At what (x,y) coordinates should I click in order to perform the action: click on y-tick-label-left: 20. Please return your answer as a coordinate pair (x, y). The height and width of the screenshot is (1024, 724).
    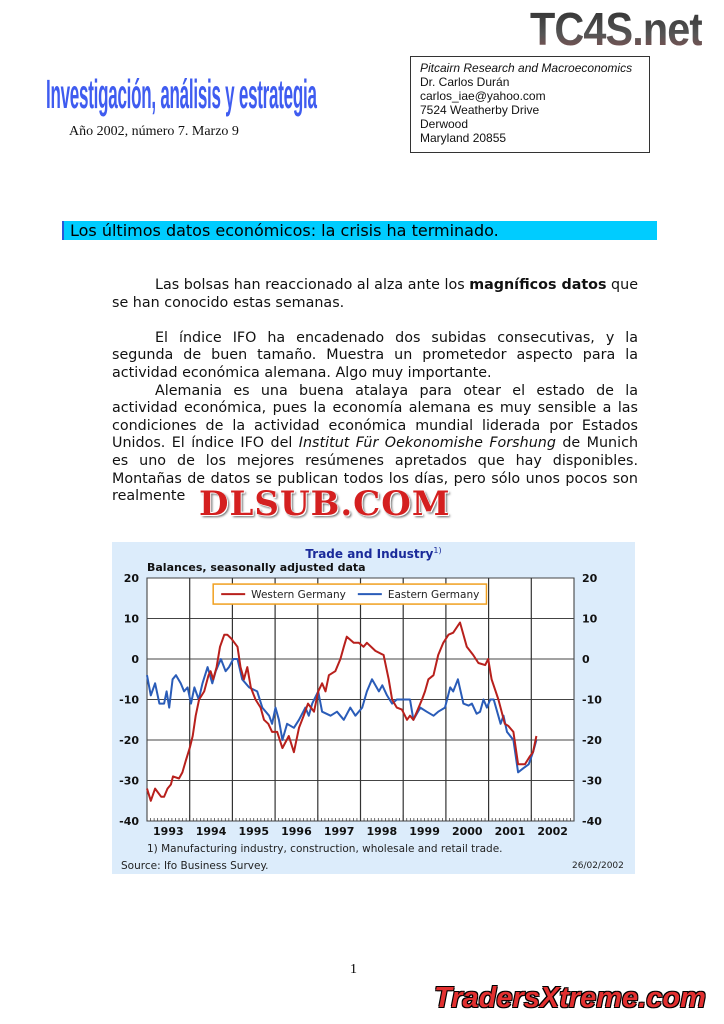
    Looking at the image, I should click on (132, 578).